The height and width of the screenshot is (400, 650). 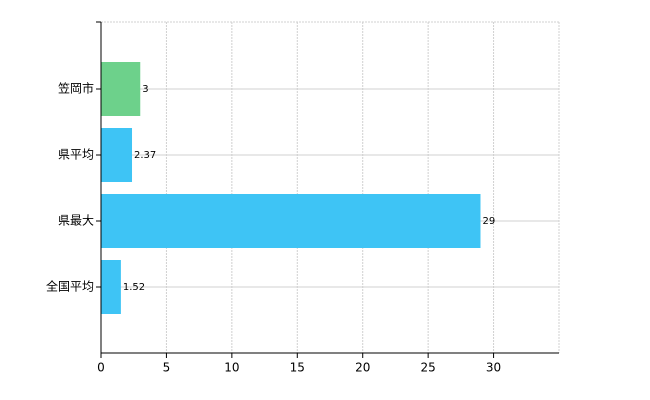 What do you see at coordinates (145, 89) in the screenshot?
I see `data-label: 3` at bounding box center [145, 89].